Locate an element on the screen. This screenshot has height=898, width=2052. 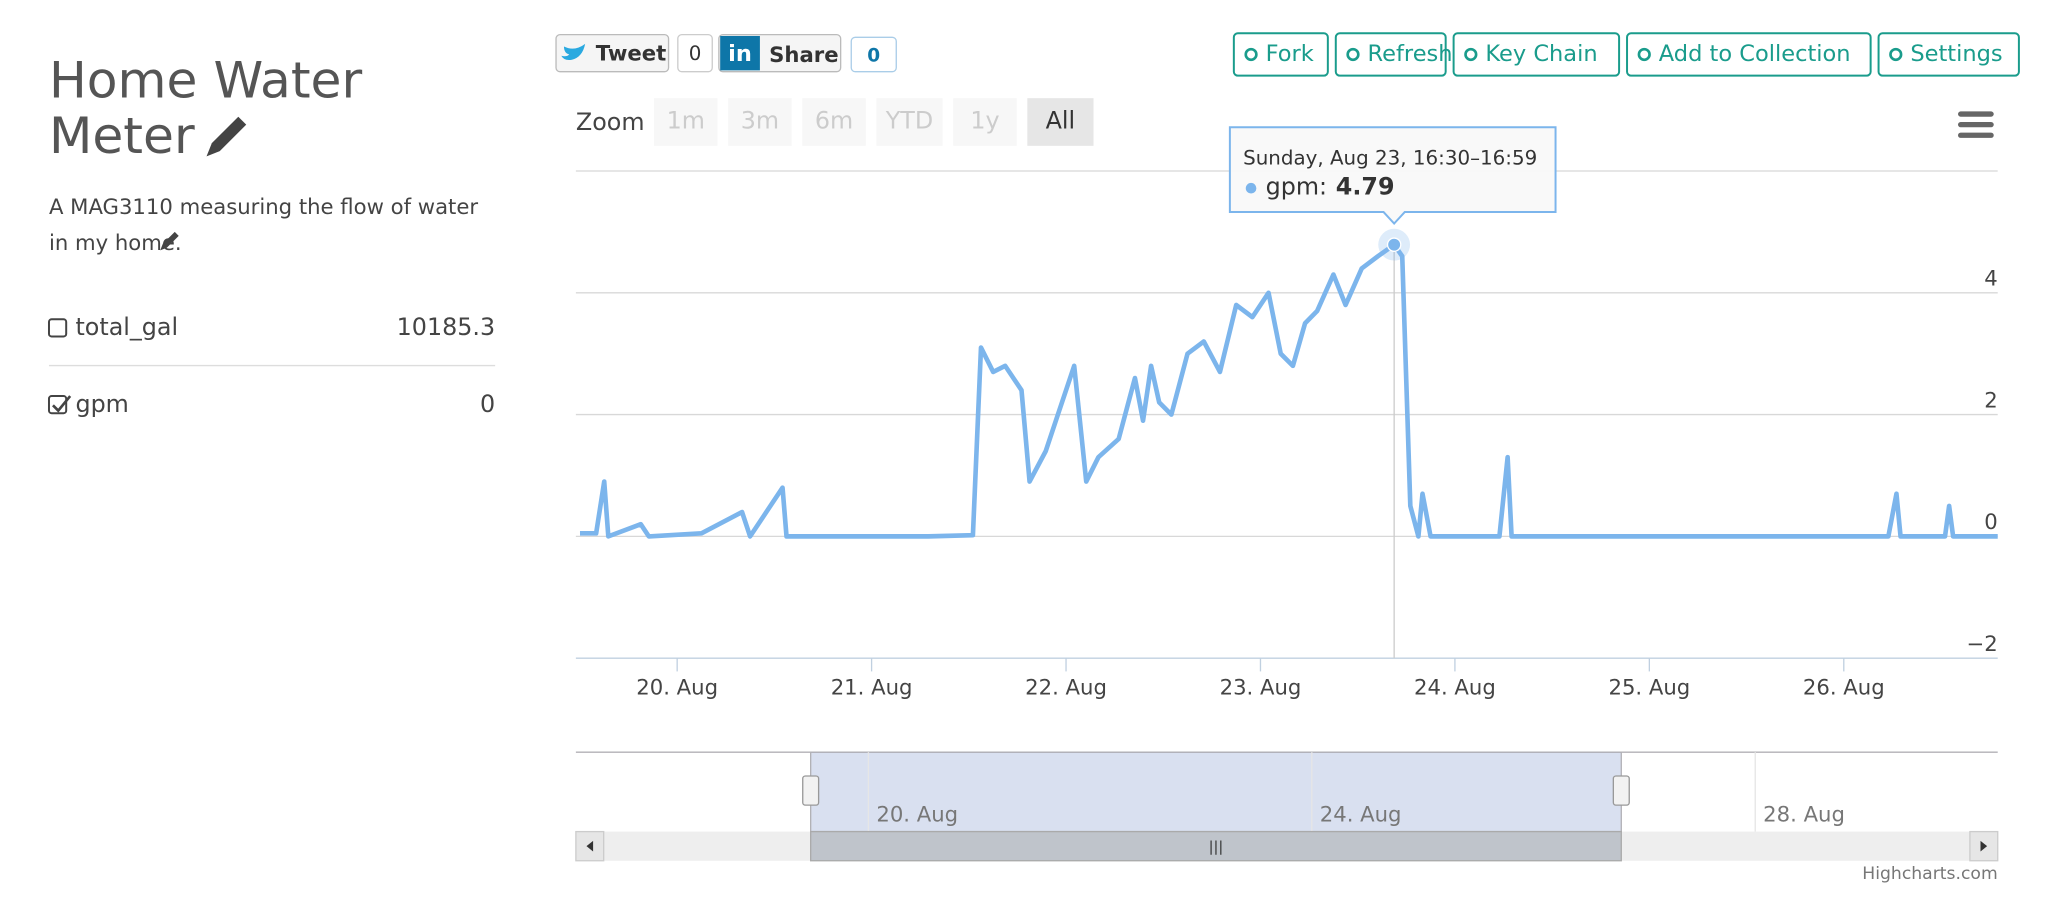
tweet-count: 0 is located at coordinates (695, 53).